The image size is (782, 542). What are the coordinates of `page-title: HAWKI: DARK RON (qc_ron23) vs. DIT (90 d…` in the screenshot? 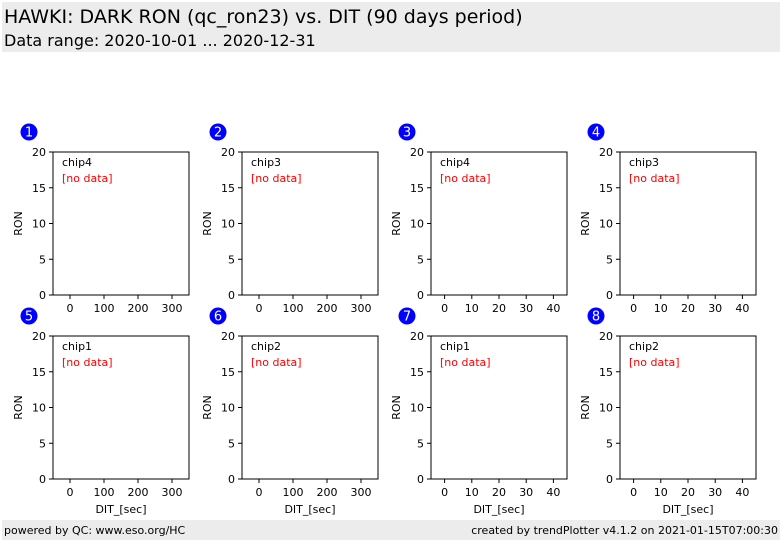 It's located at (263, 17).